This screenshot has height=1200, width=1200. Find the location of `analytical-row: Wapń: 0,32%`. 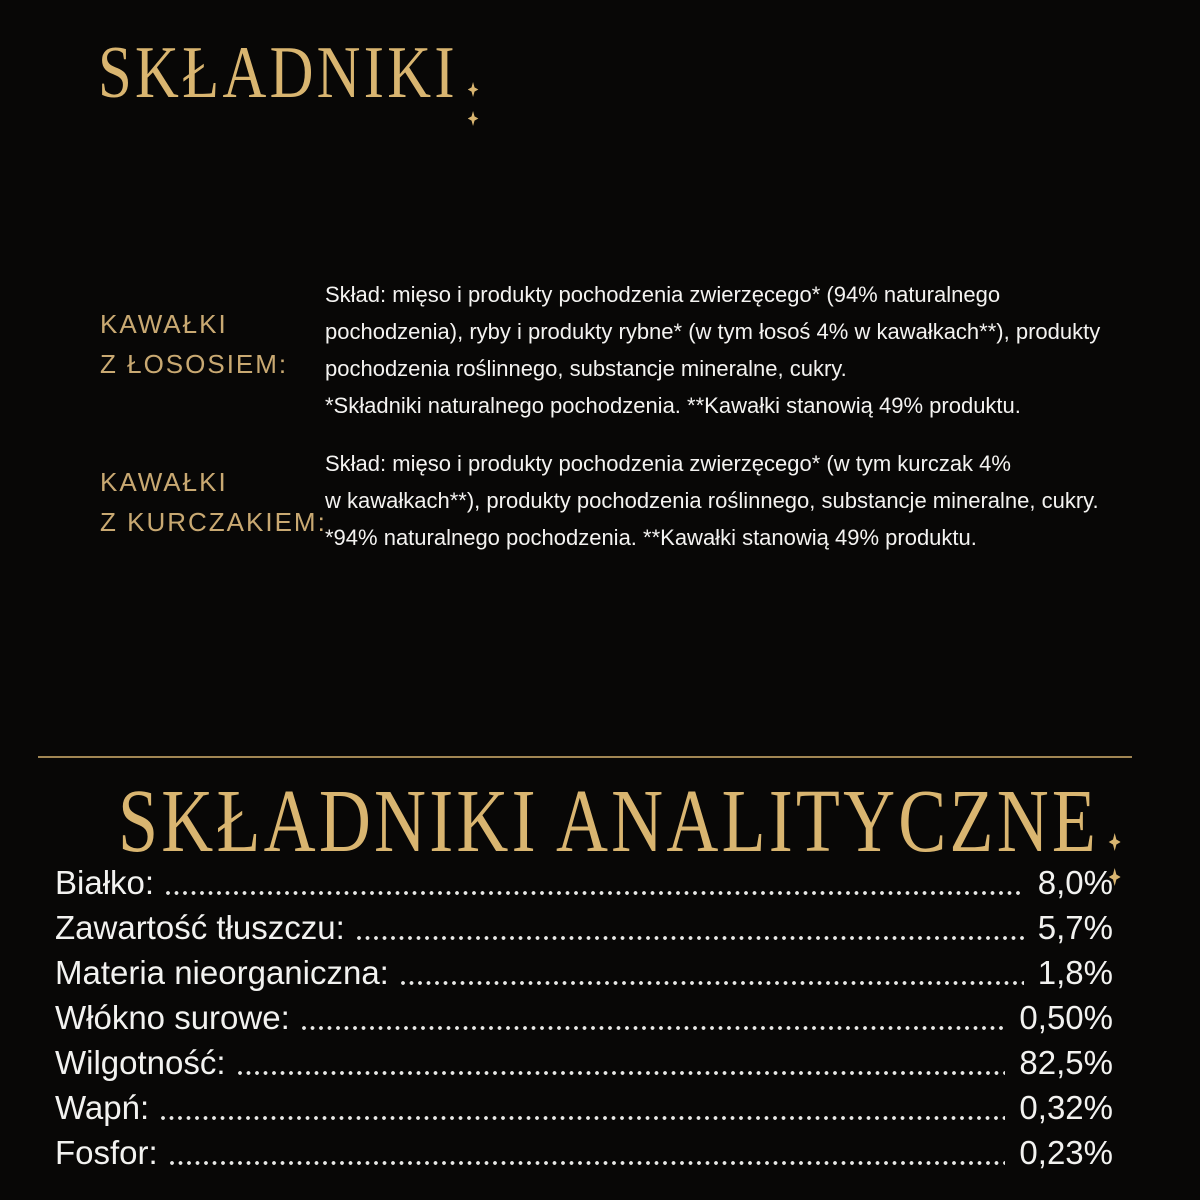

analytical-row: Wapń: 0,32% is located at coordinates (584, 1107).